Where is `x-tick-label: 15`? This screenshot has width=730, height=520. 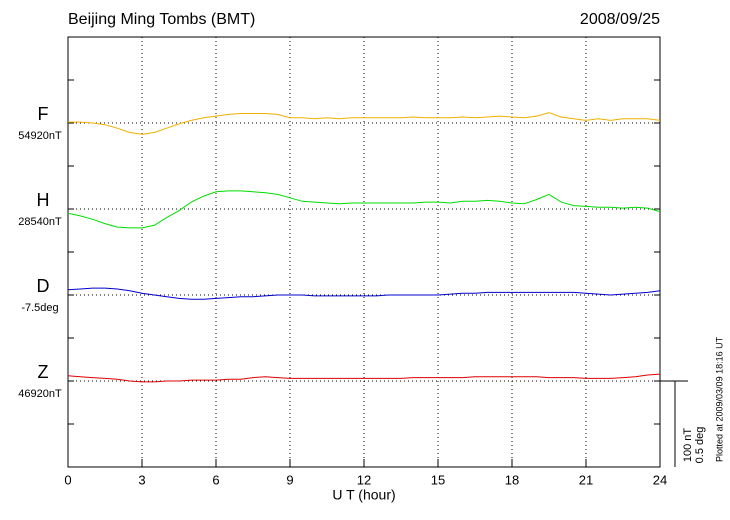
x-tick-label: 15 is located at coordinates (438, 479).